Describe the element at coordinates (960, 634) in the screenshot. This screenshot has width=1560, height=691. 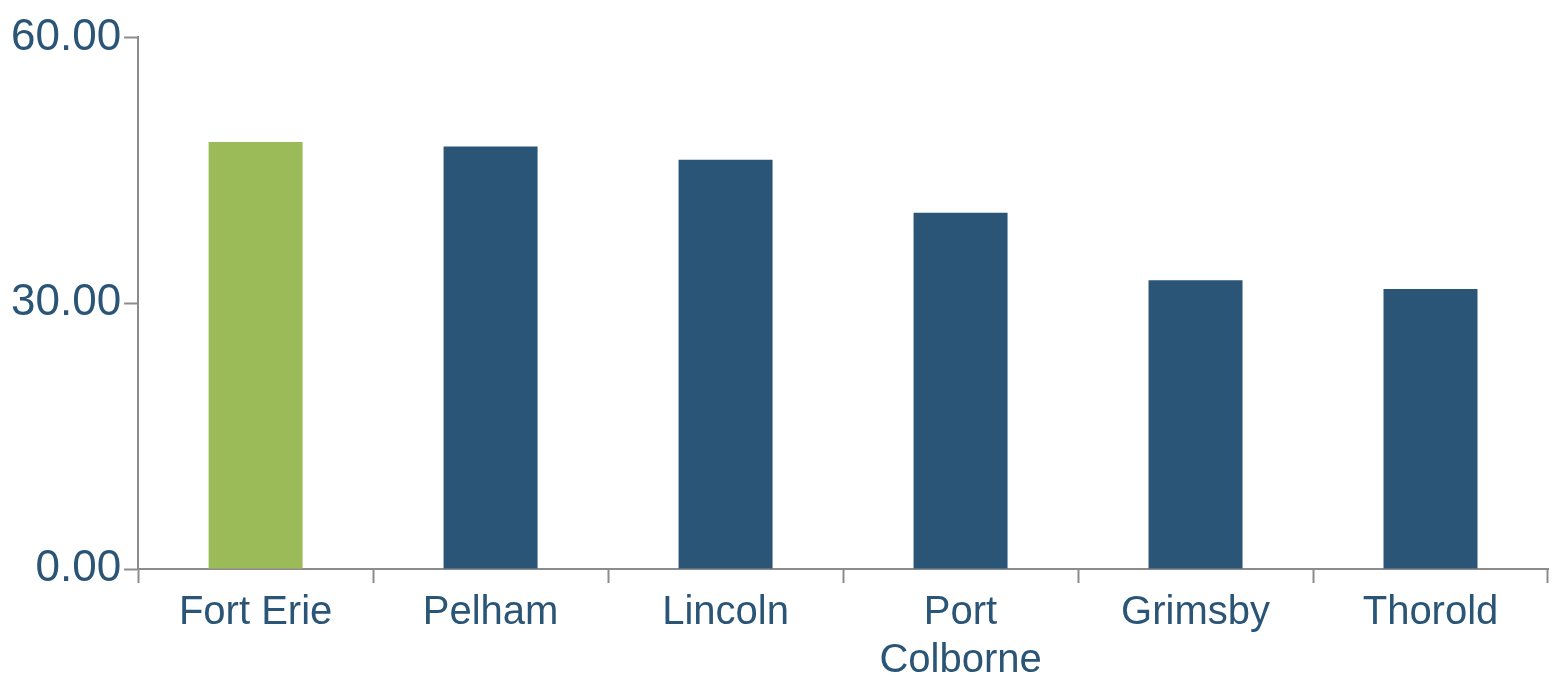
I see `x-tick-label: Port Colborne` at that location.